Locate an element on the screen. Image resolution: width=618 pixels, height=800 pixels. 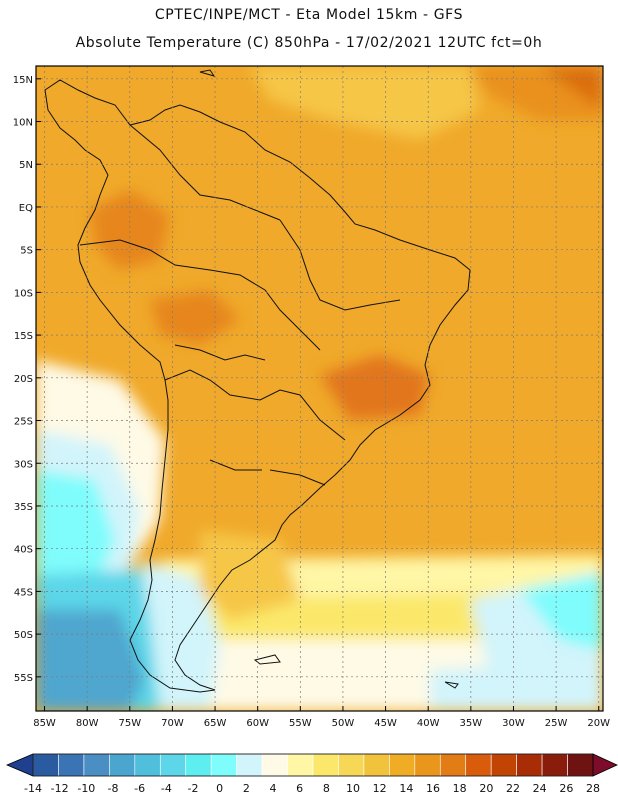
colorbar-label: -2 is located at coordinates (193, 788).